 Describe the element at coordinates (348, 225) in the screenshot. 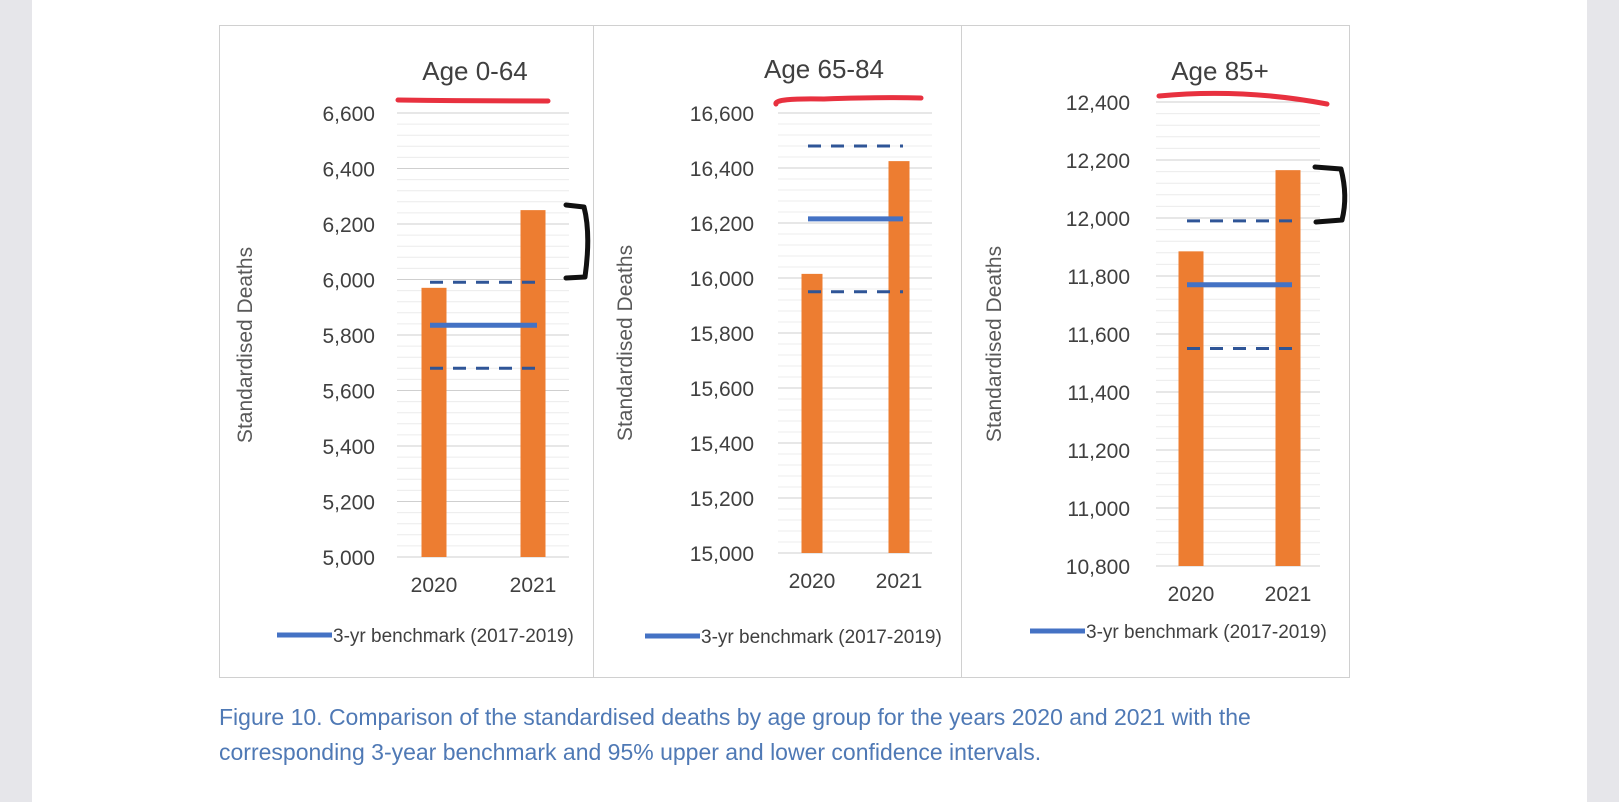

I see `y-tick-label: 6,200` at that location.